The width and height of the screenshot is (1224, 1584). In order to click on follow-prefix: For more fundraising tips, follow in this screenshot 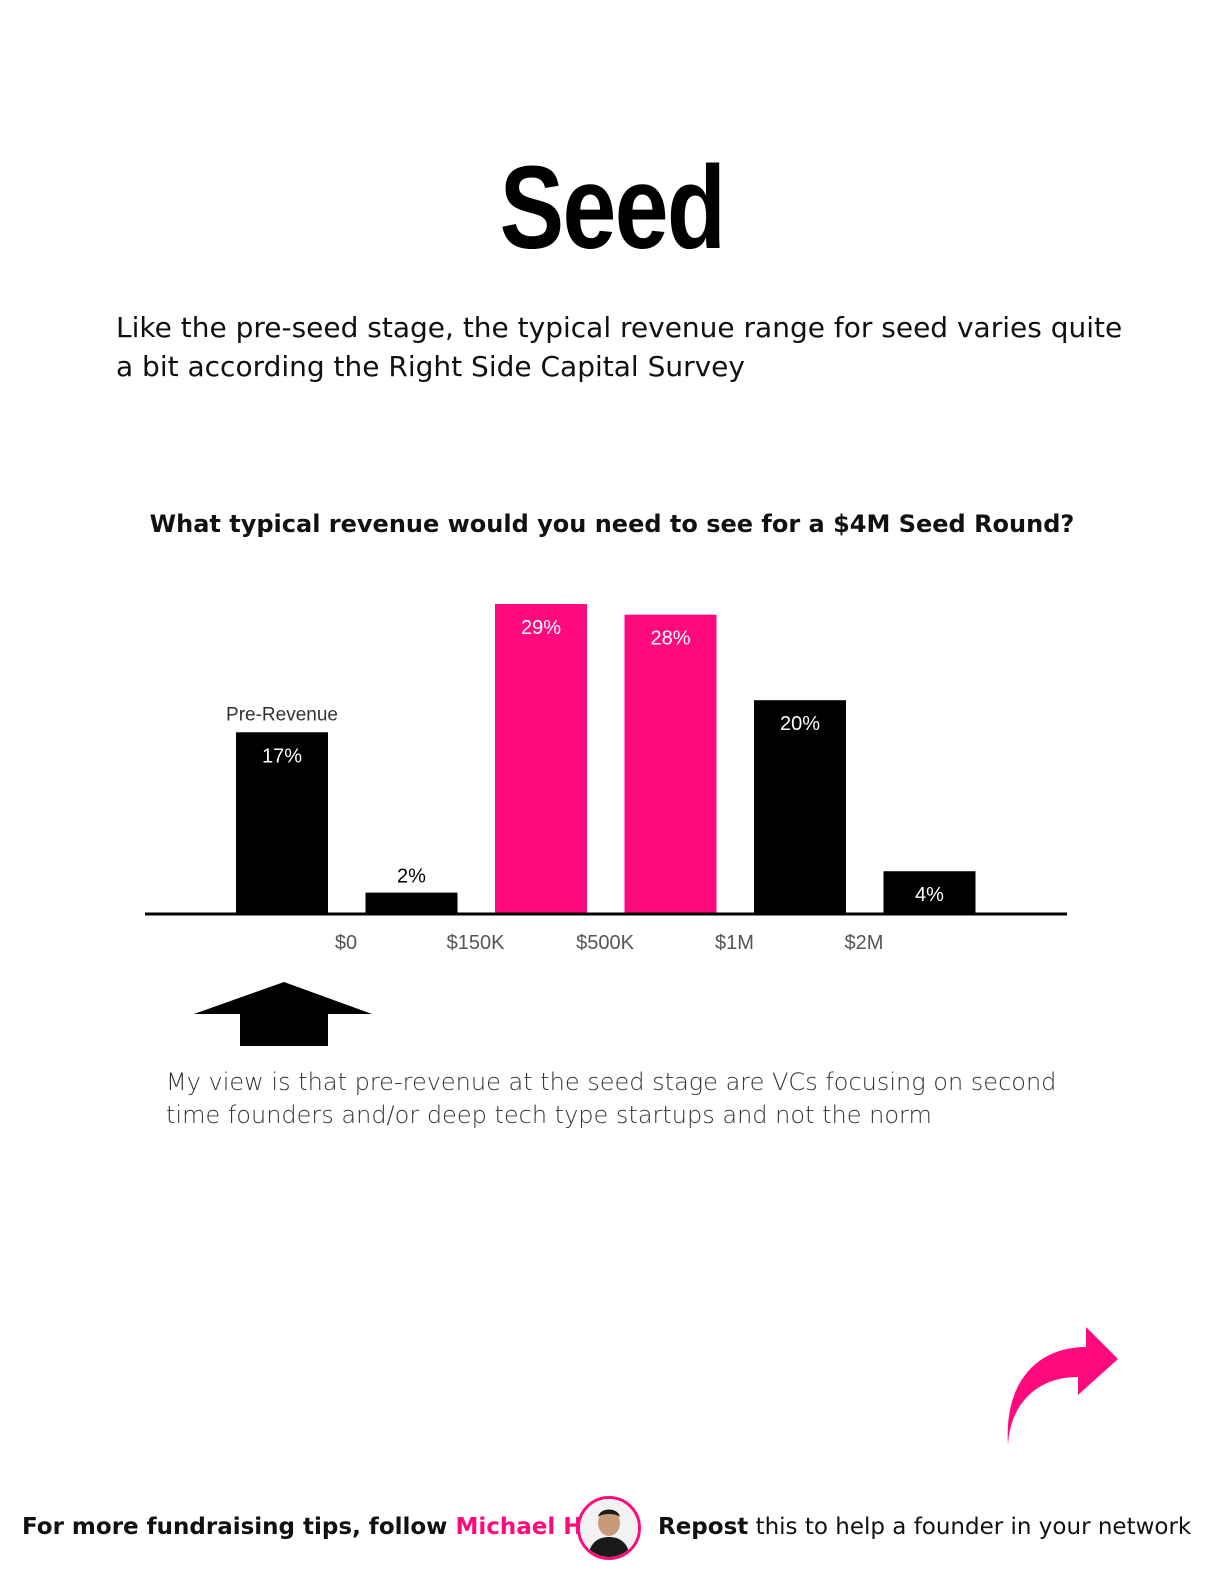, I will do `click(239, 1527)`.